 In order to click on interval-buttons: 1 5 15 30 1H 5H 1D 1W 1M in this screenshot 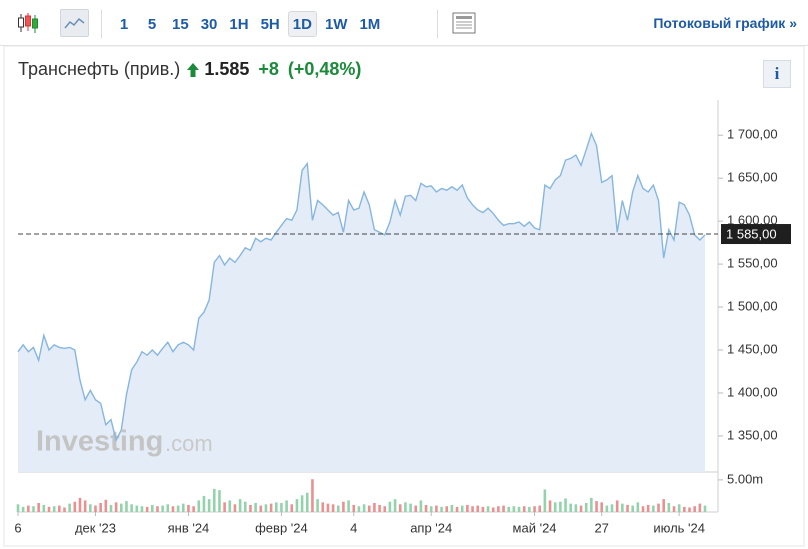, I will do `click(248, 24)`.